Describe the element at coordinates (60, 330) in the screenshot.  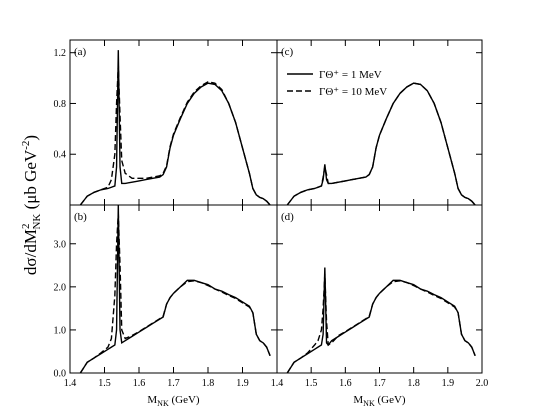
I see `y-tick-label: 1.0` at that location.